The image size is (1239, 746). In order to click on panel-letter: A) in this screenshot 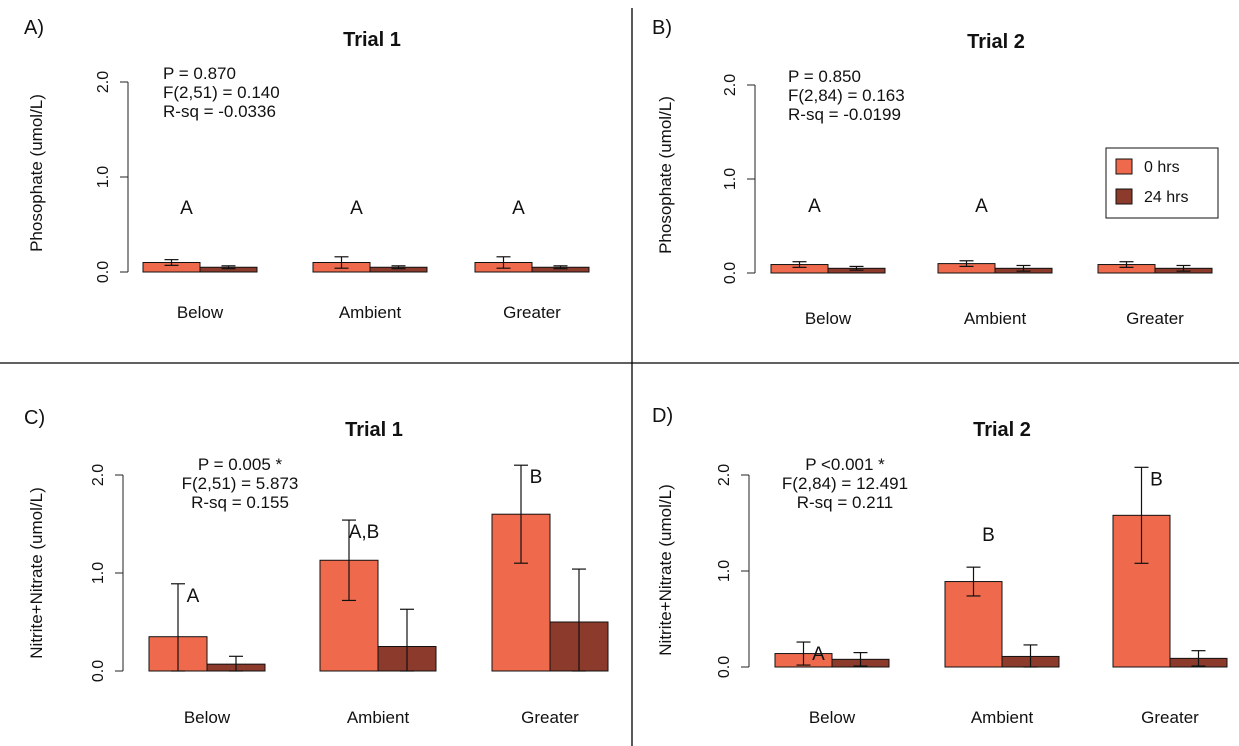, I will do `click(34, 28)`.